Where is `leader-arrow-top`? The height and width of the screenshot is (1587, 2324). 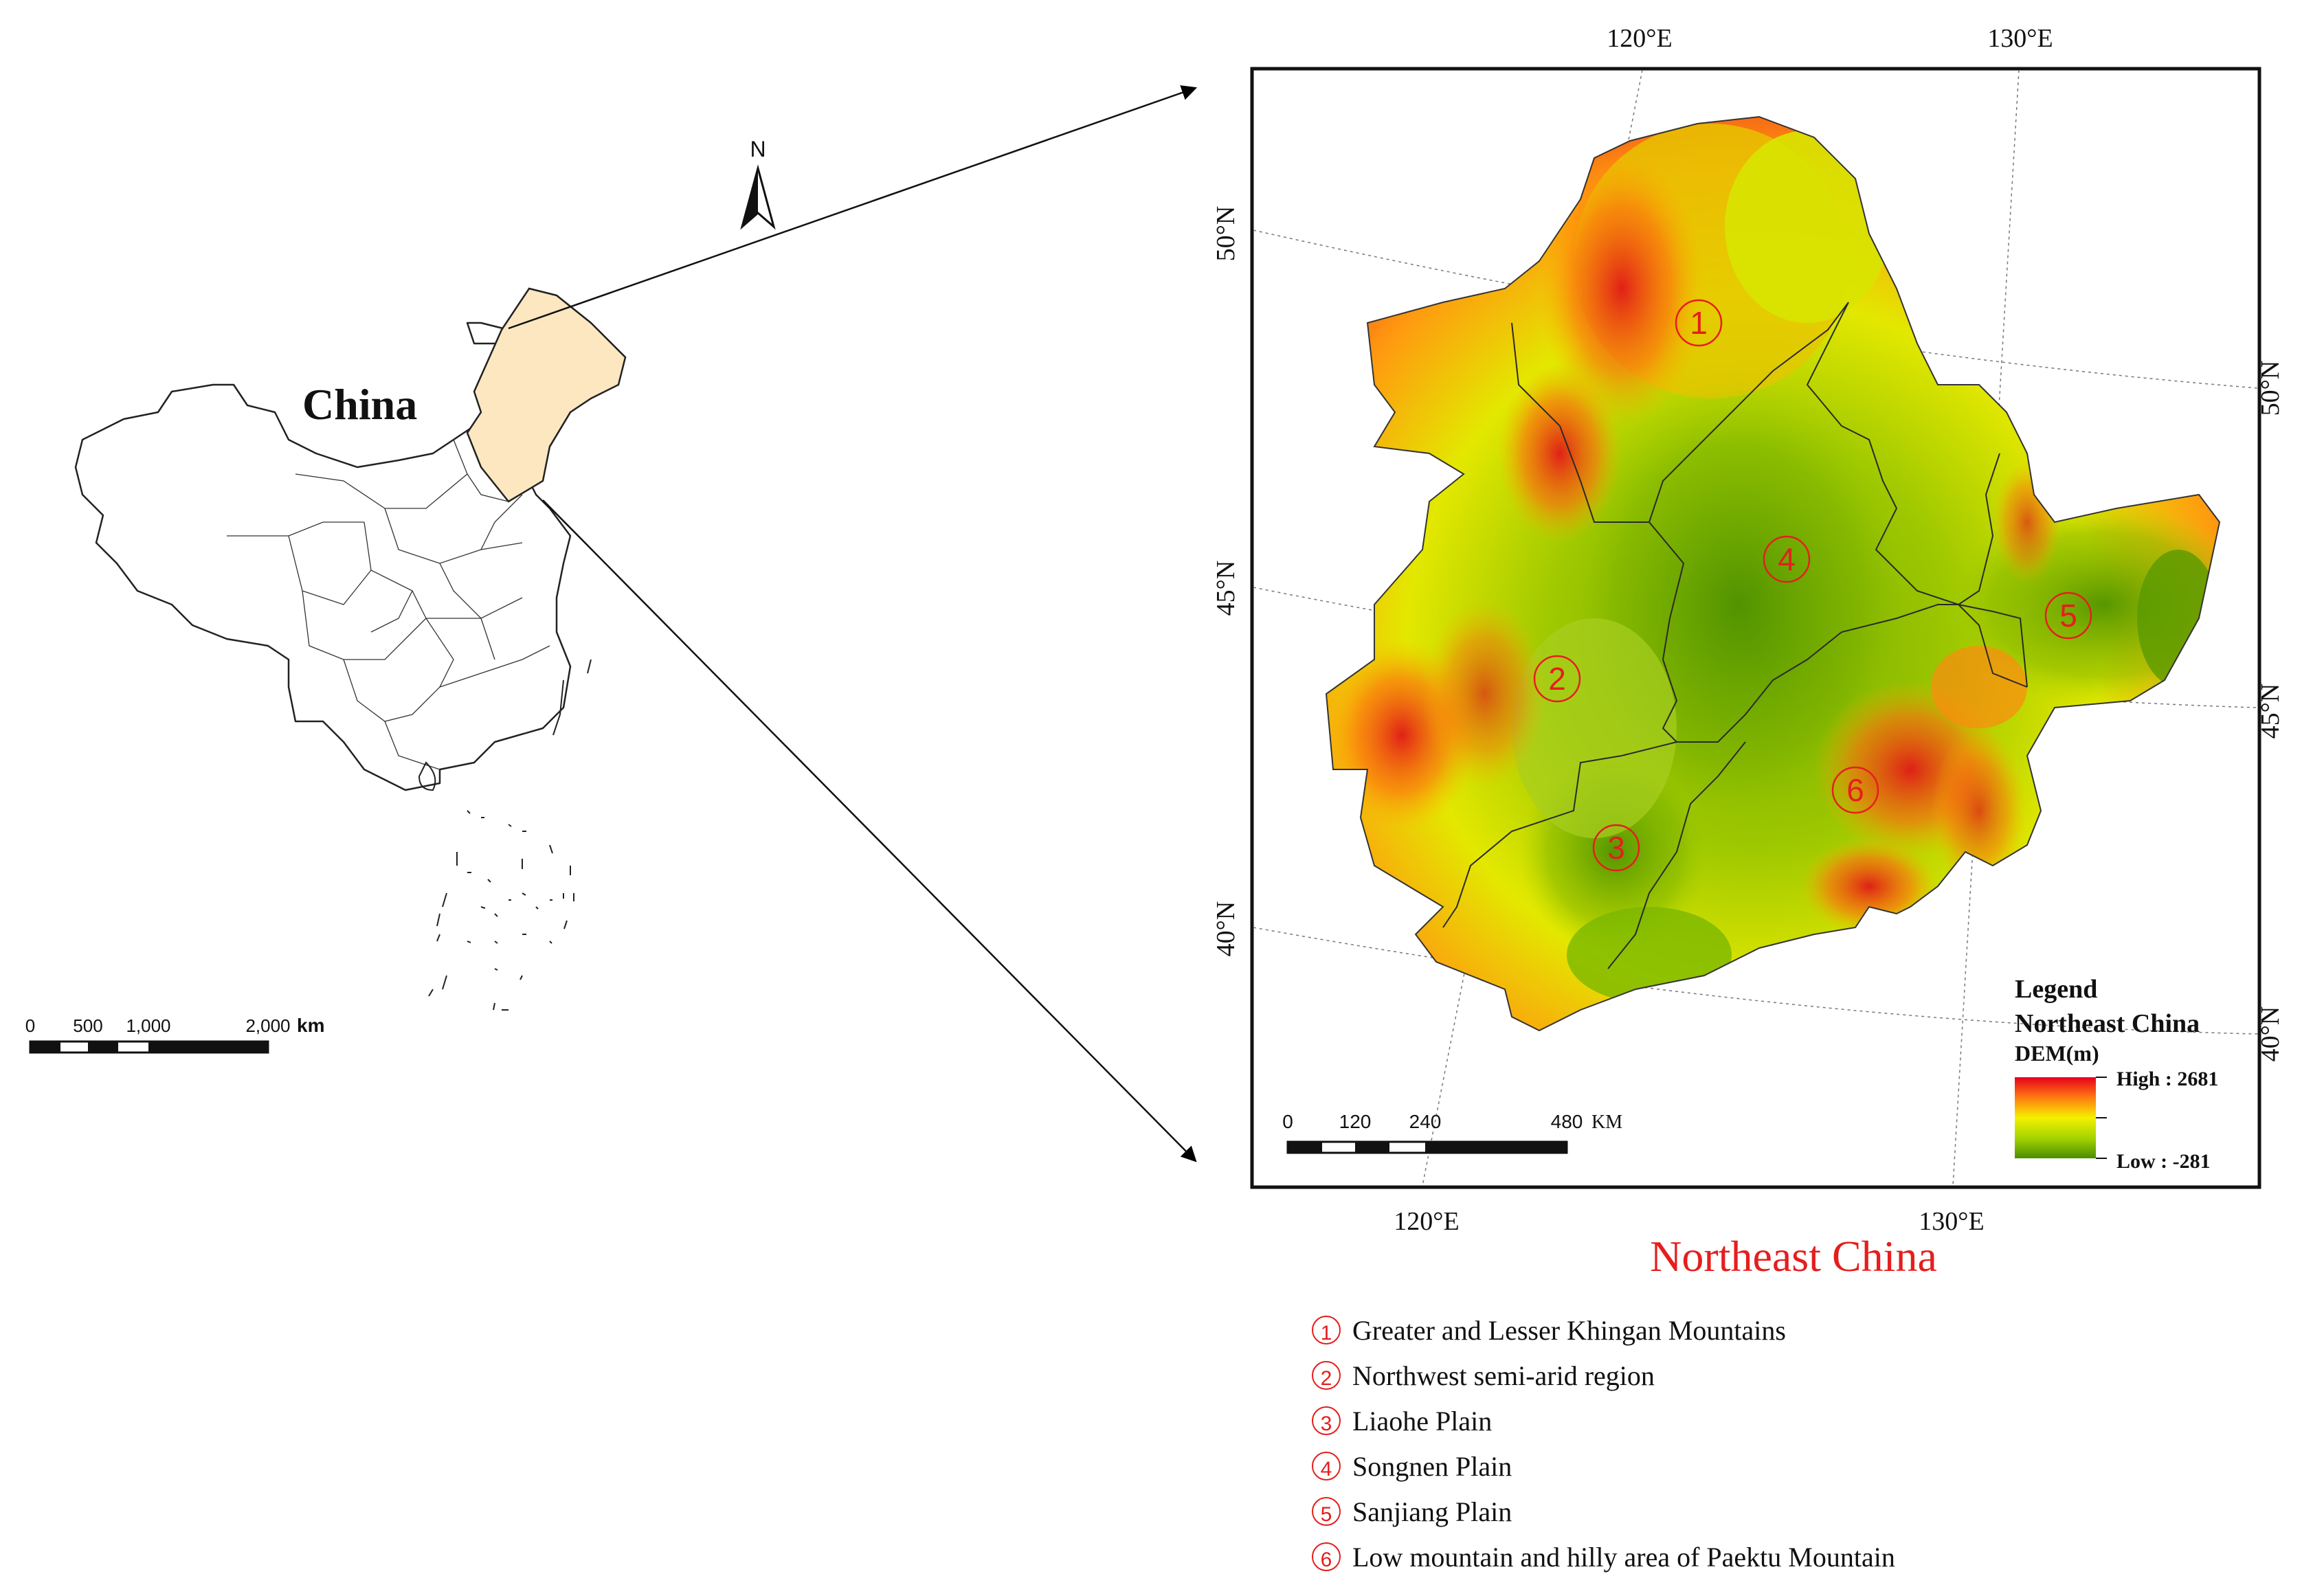 leader-arrow-top is located at coordinates (853, 207).